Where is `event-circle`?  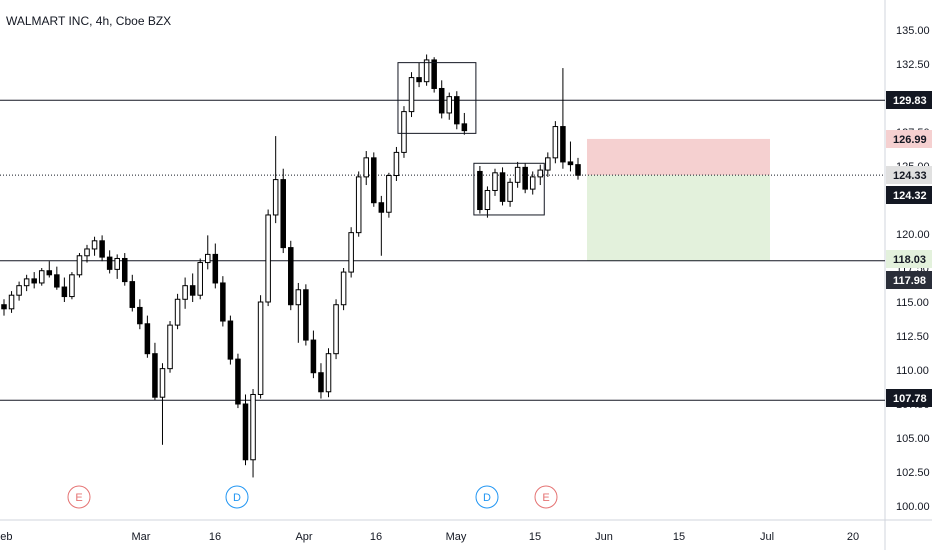 event-circle is located at coordinates (487, 497).